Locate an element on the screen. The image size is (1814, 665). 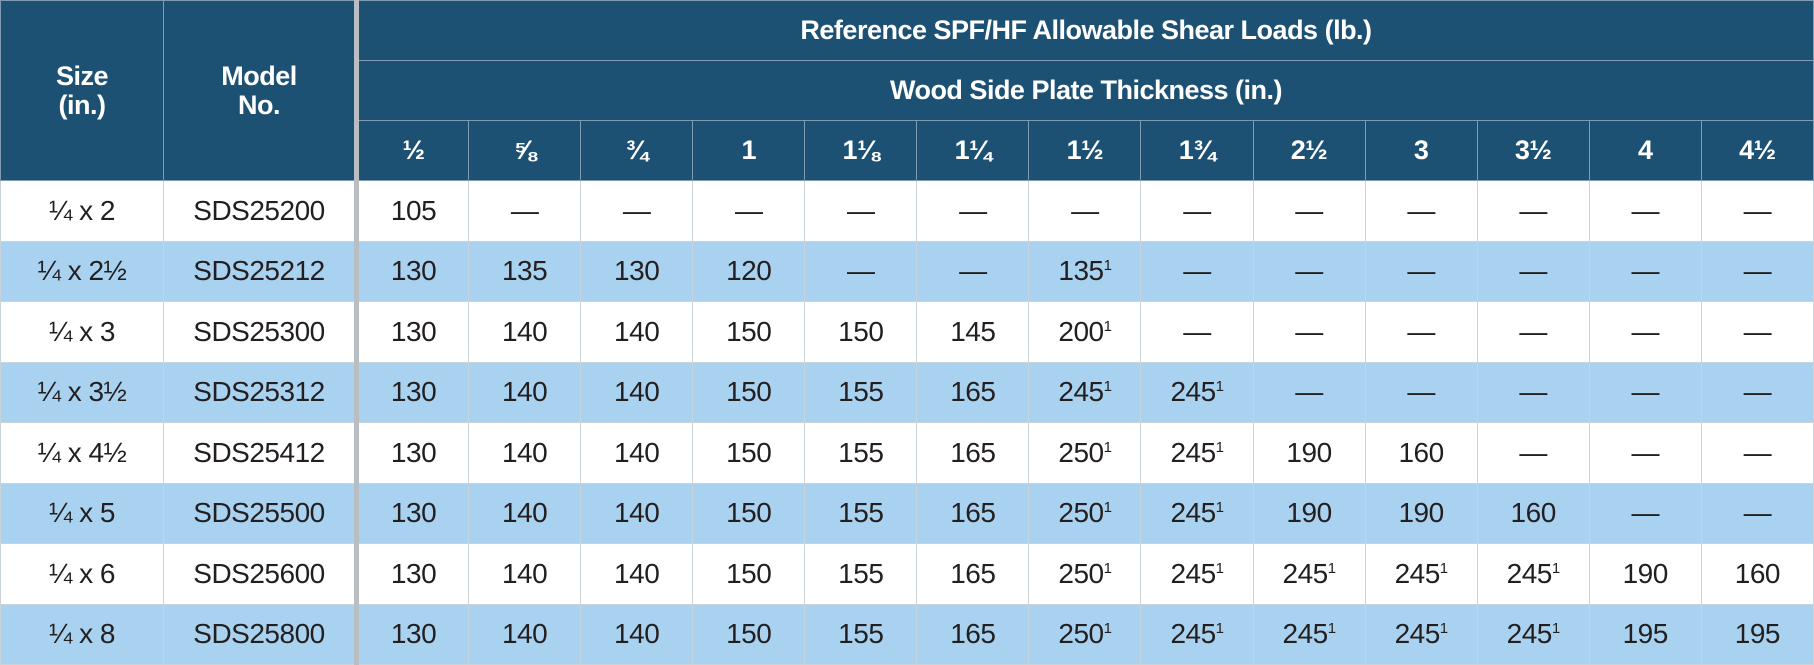
thickness-header: 4½ is located at coordinates (1757, 150).